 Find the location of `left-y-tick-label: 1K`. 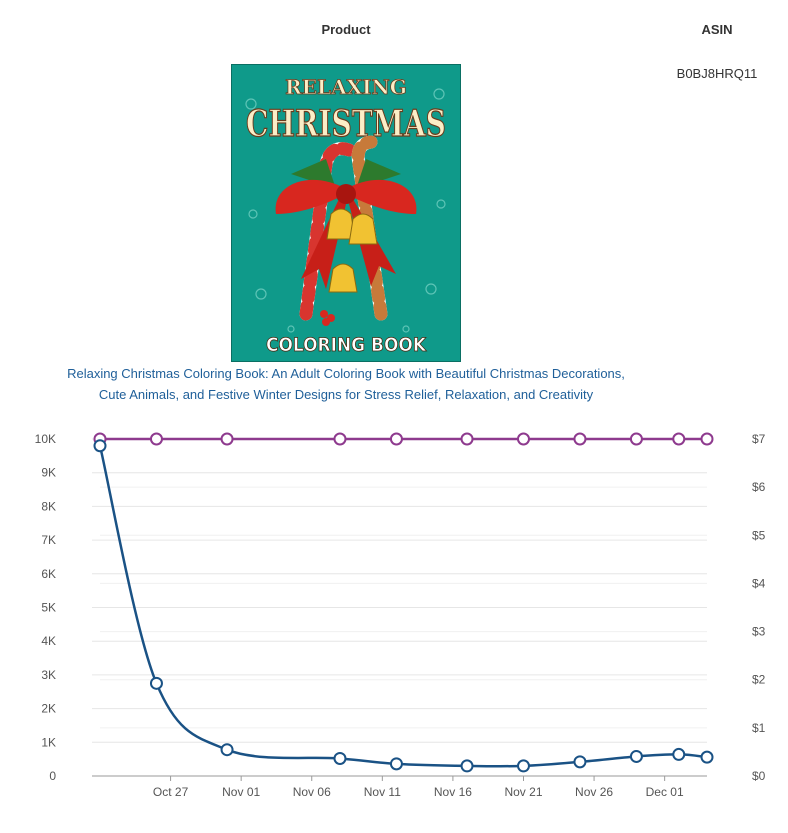

left-y-tick-label: 1K is located at coordinates (48, 742).